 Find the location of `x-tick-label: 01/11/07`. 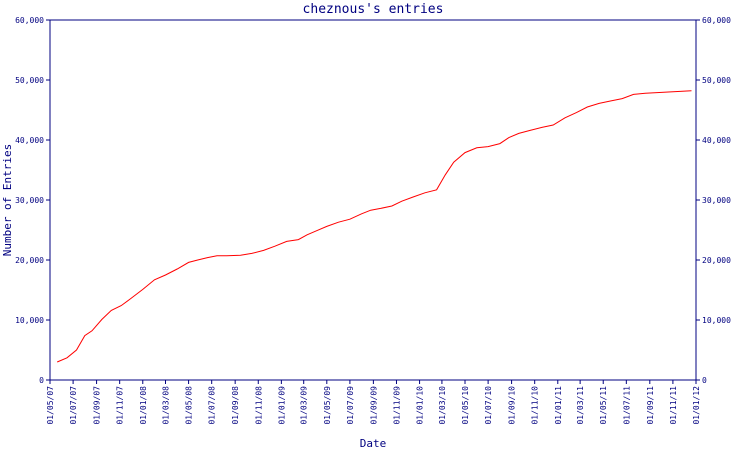

x-tick-label: 01/11/07 is located at coordinates (120, 405).